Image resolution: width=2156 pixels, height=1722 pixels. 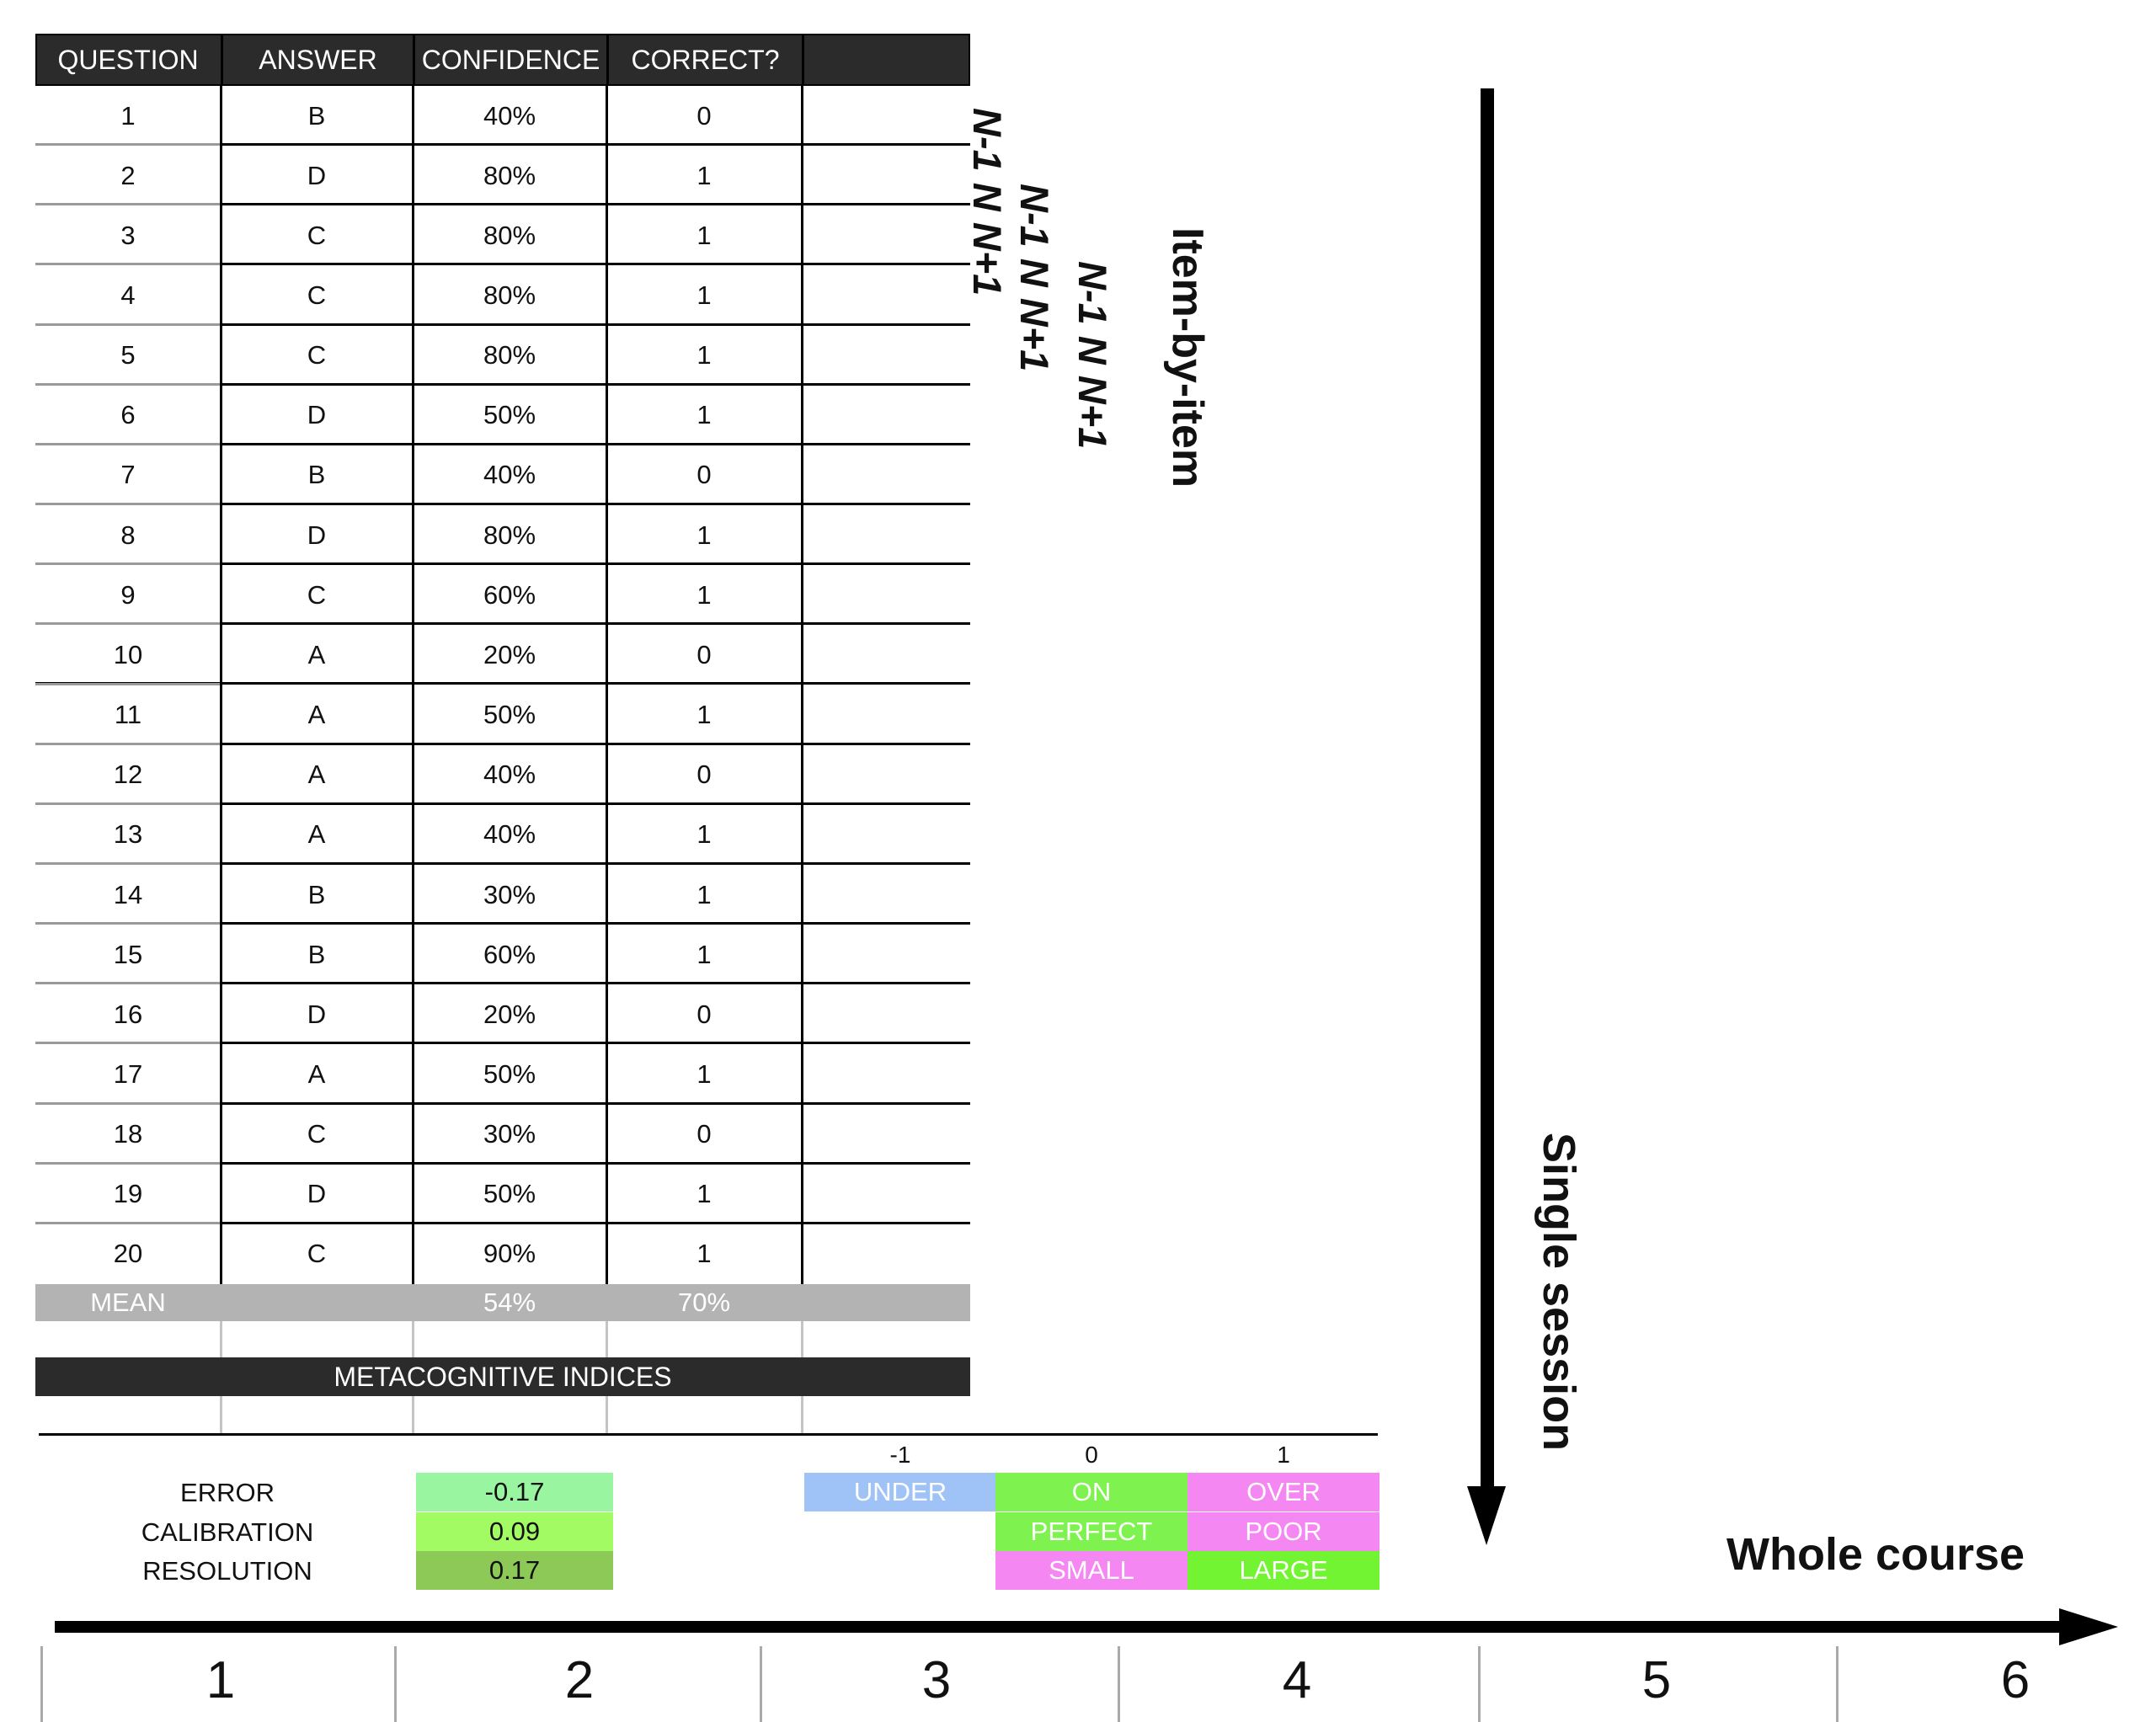 I want to click on mean-label: MEAN, so click(x=128, y=1302).